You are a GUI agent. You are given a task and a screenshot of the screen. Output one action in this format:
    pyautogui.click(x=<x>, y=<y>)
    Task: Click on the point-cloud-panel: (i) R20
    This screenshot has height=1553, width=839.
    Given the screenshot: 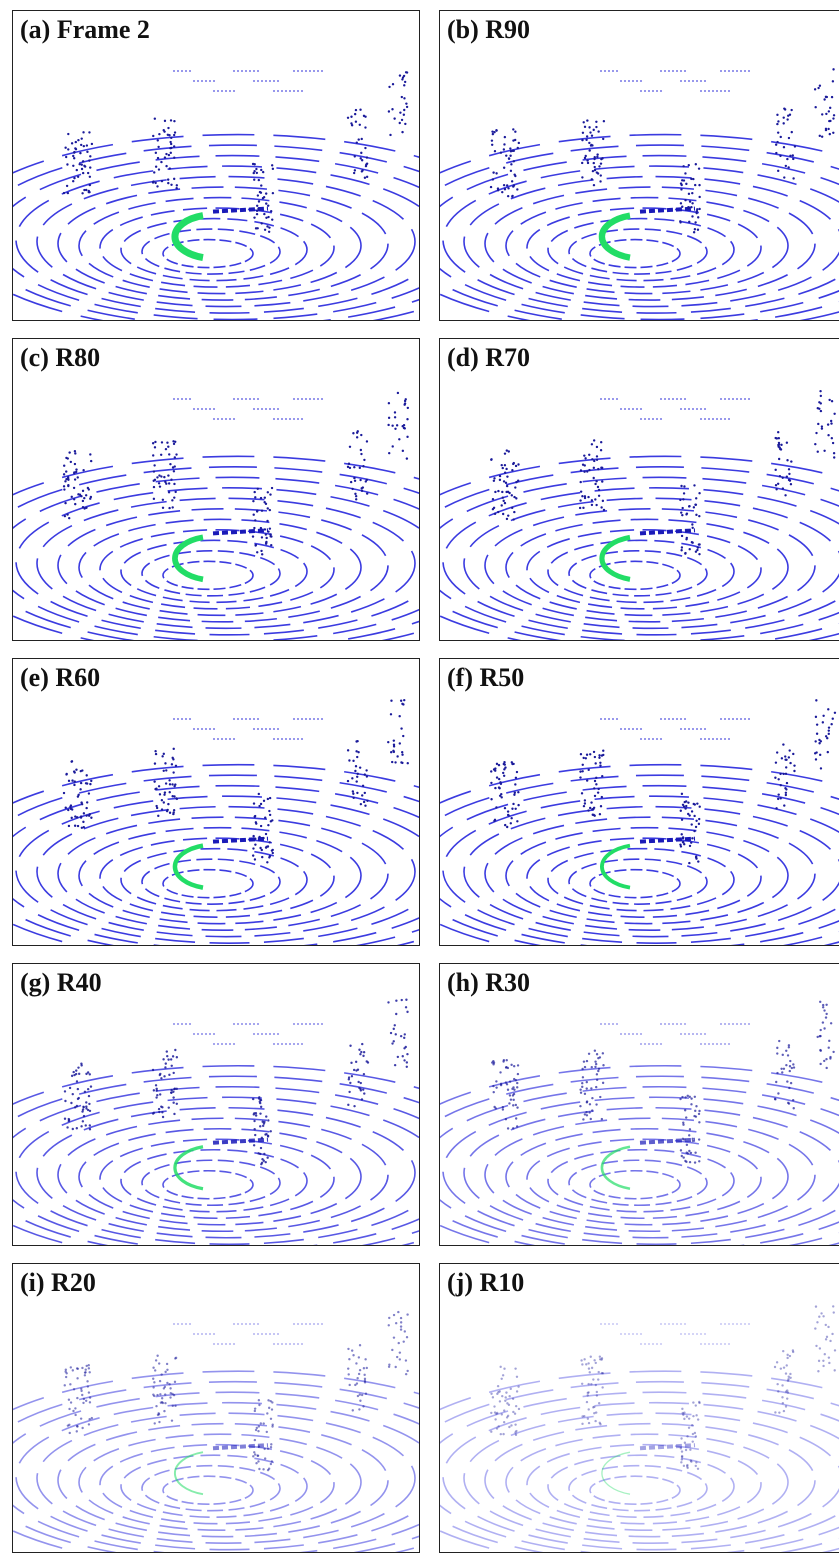 What is the action you would take?
    pyautogui.click(x=216, y=1408)
    